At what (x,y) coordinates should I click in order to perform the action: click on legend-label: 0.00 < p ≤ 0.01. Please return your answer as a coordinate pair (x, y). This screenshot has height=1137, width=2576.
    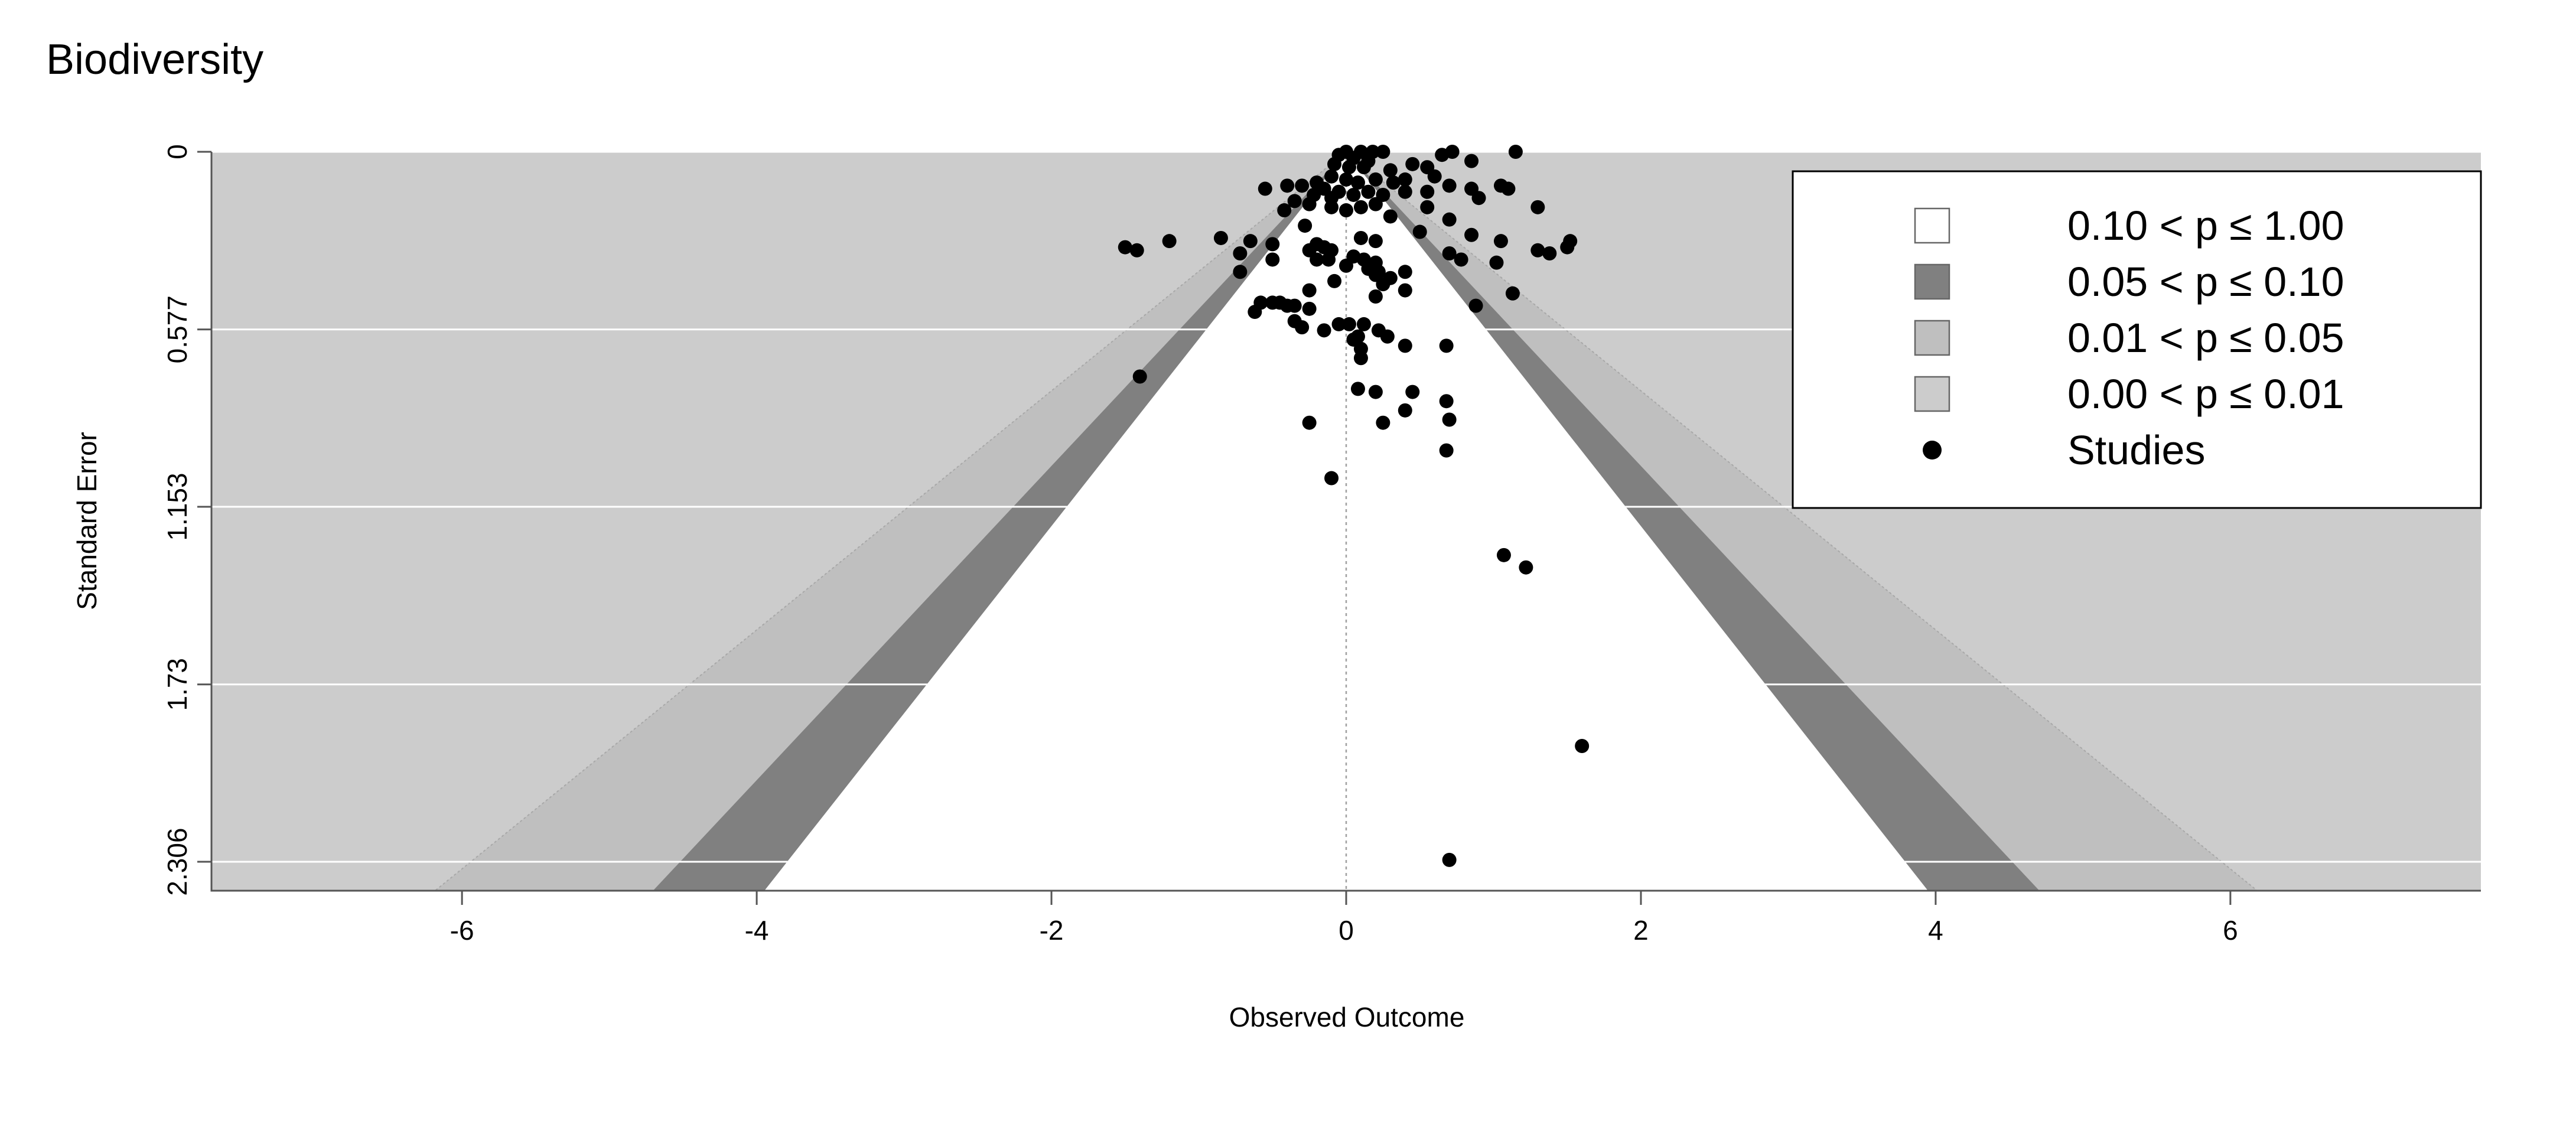
    Looking at the image, I should click on (2205, 394).